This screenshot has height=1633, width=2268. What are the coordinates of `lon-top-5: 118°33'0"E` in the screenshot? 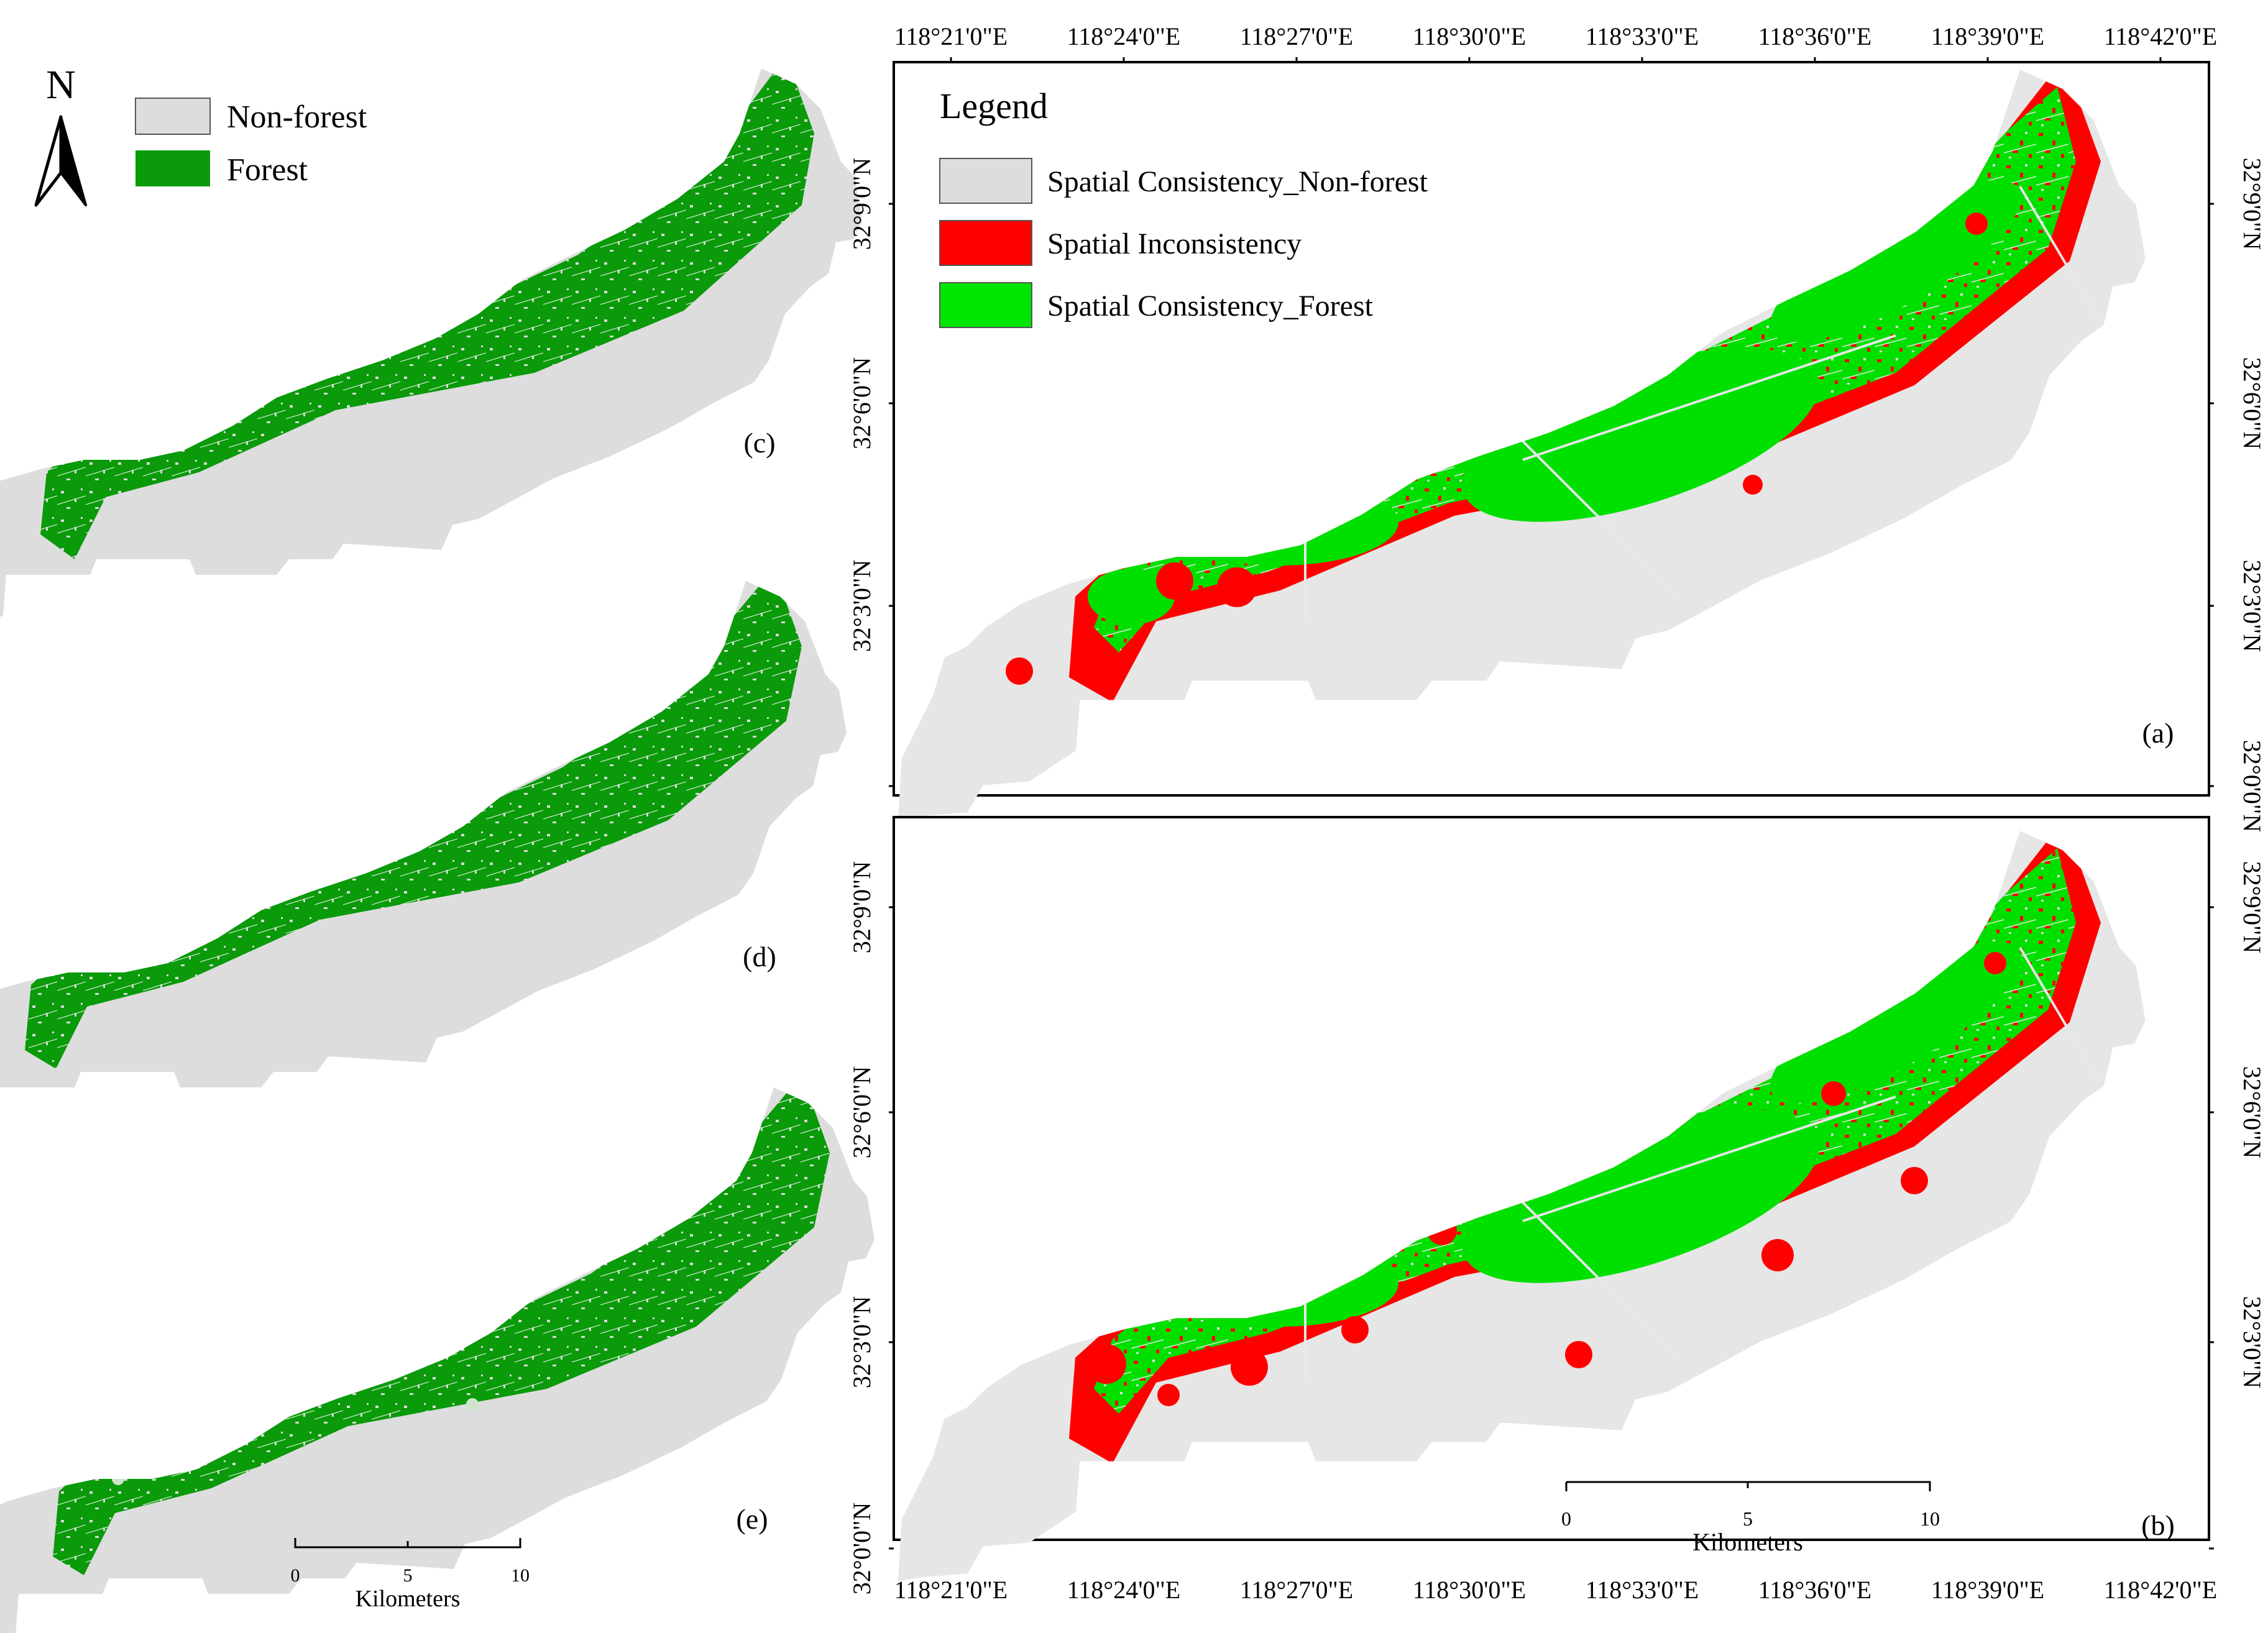 It's located at (1642, 36).